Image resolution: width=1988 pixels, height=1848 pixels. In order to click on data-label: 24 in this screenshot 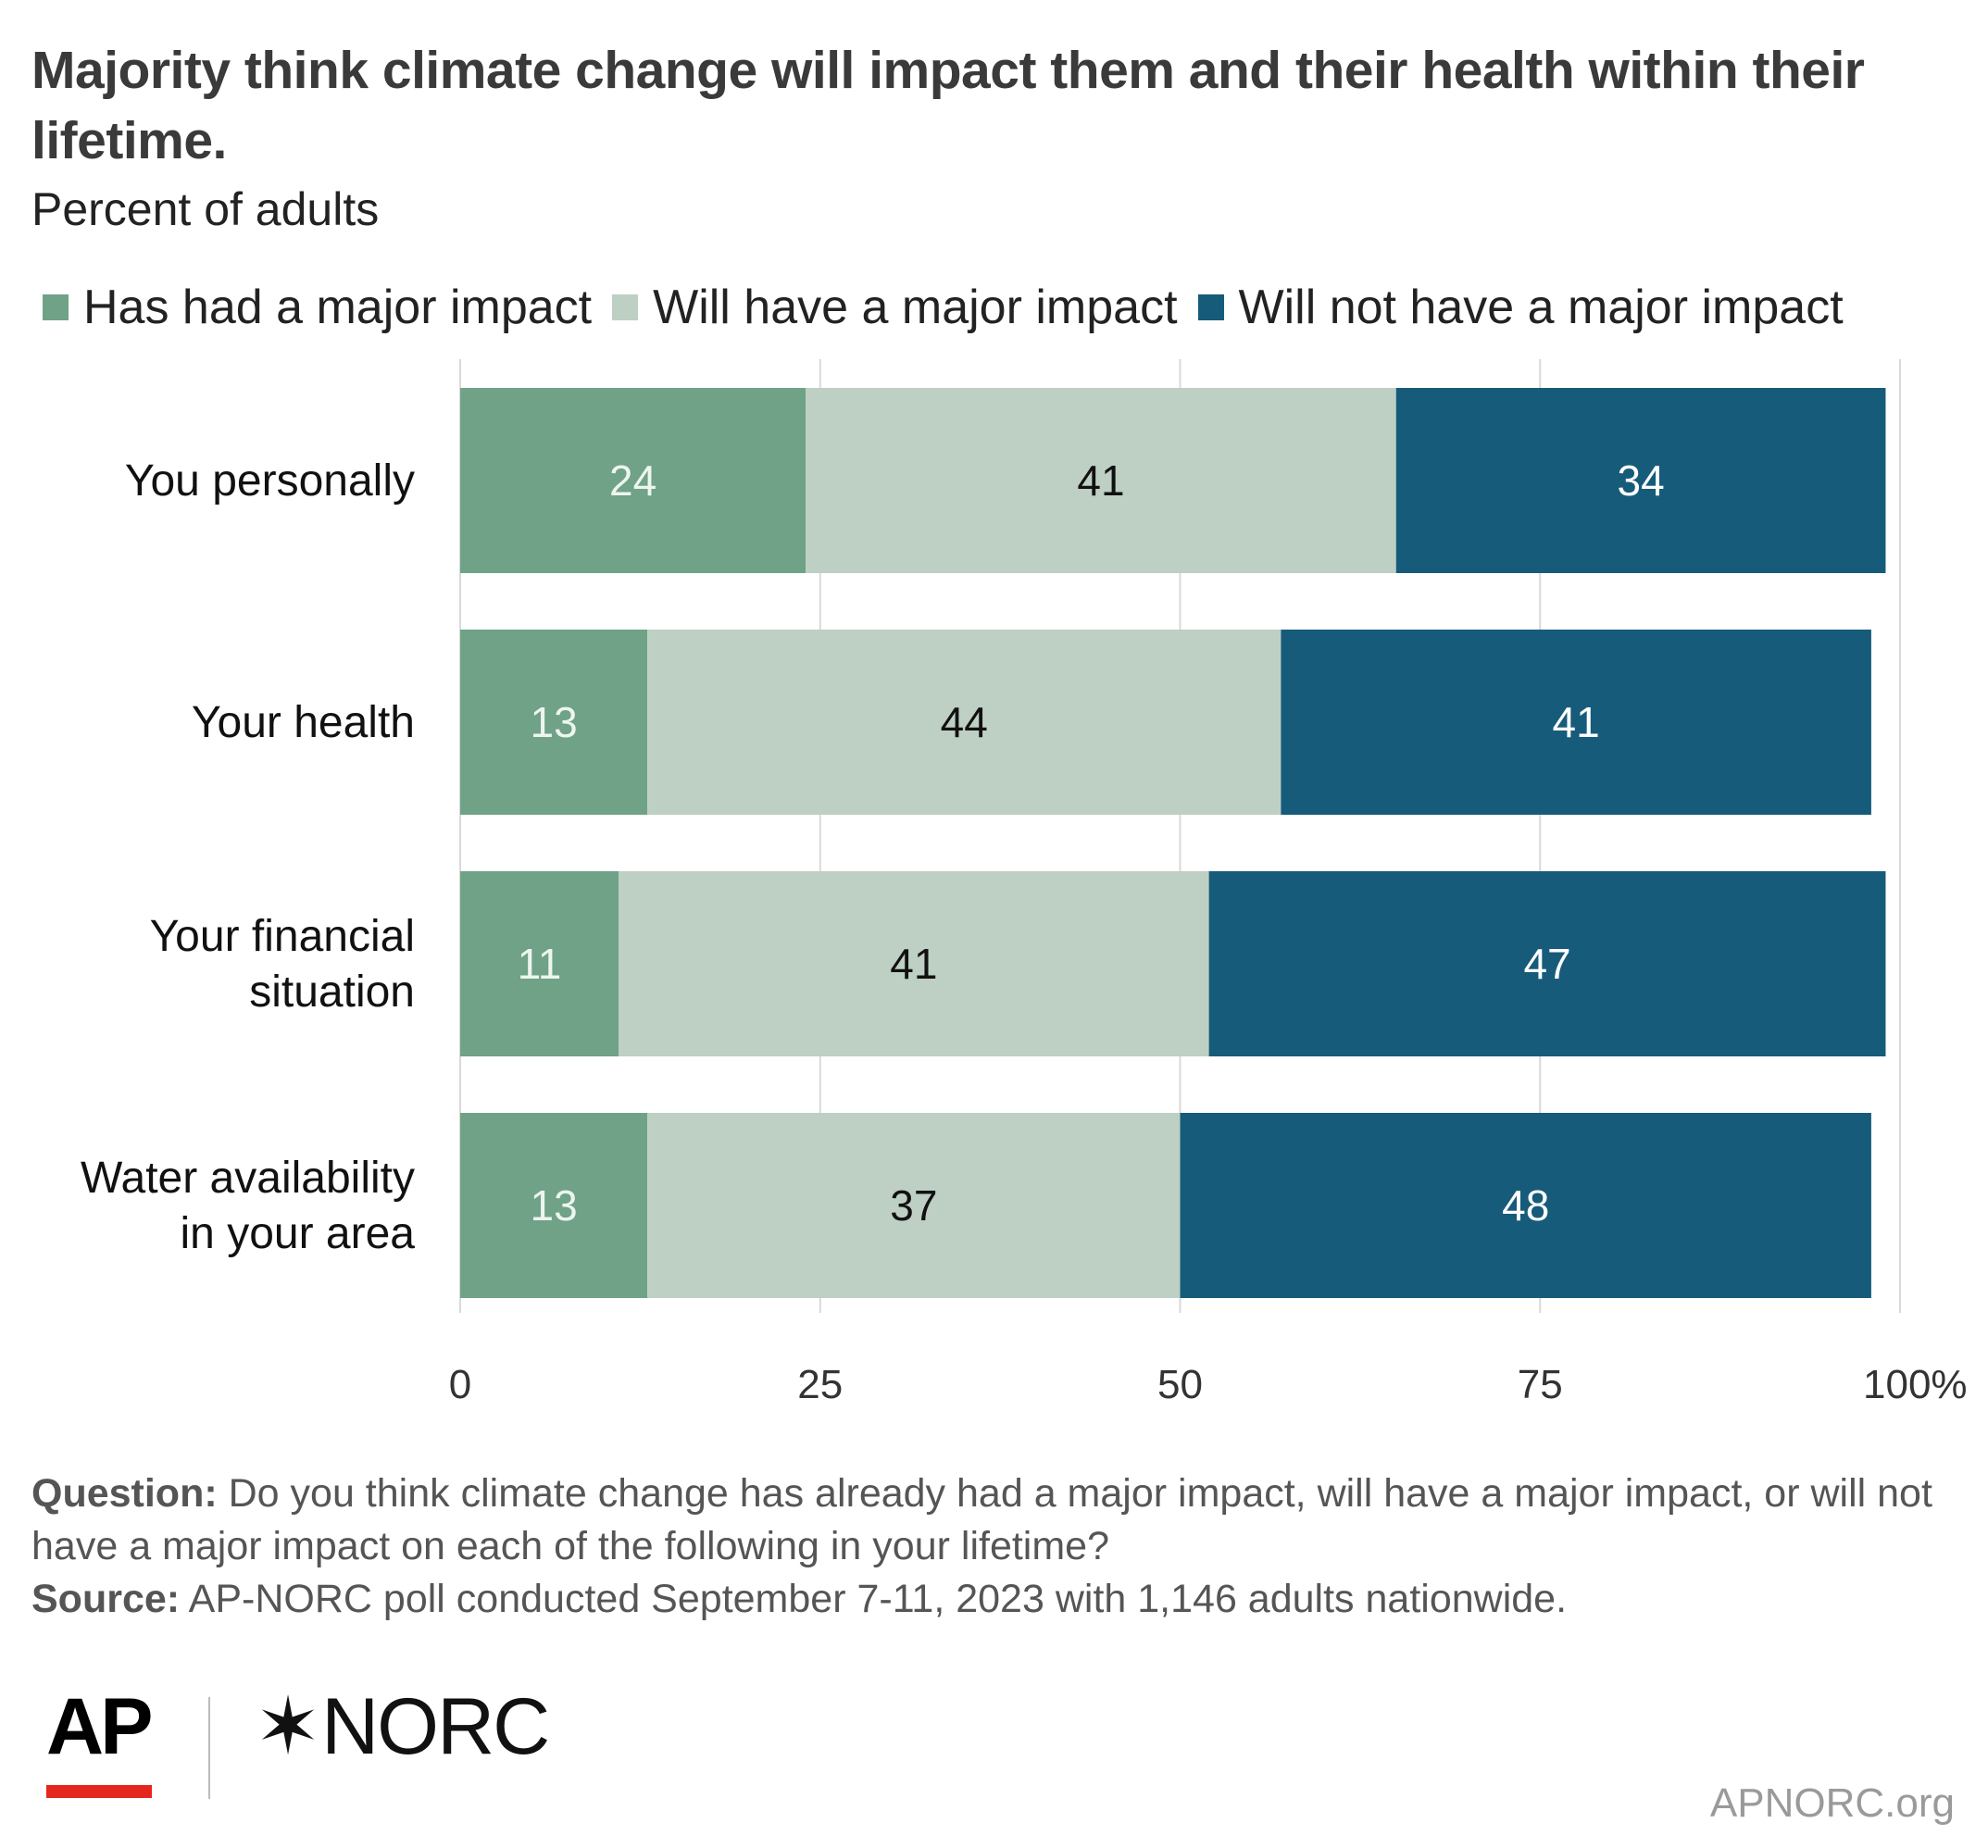, I will do `click(632, 480)`.